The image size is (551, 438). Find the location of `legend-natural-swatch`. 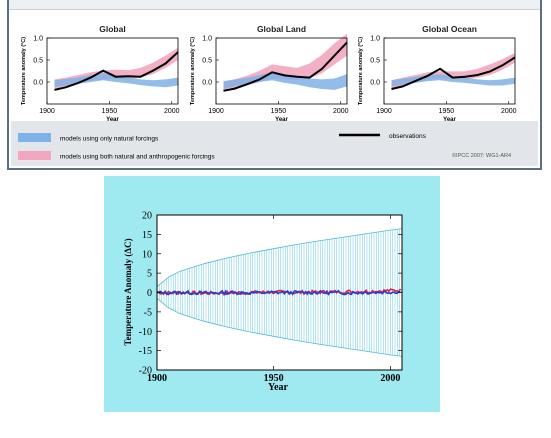

legend-natural-swatch is located at coordinates (34, 137).